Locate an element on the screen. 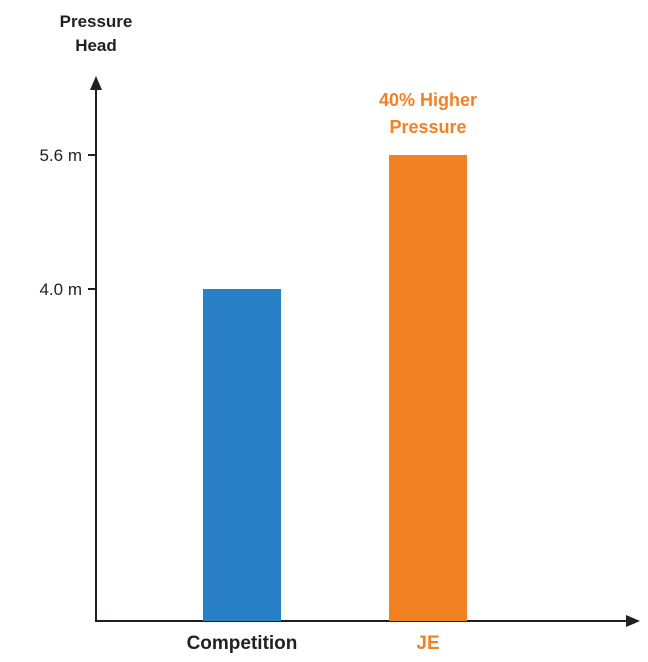 The image size is (648, 662). x-axis-arrowhead-icon is located at coordinates (633, 621).